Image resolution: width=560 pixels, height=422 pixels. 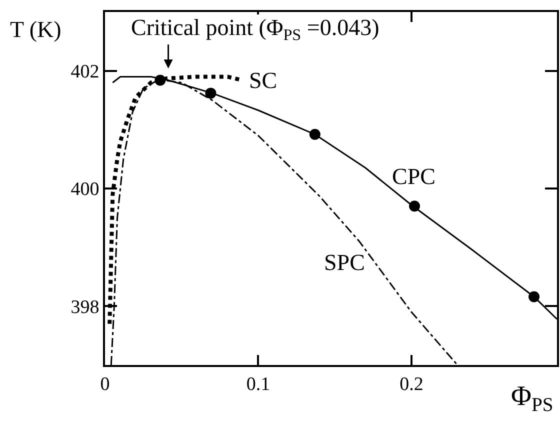 I want to click on x-axis-title: Φ$_{PS}$, so click(x=532, y=398).